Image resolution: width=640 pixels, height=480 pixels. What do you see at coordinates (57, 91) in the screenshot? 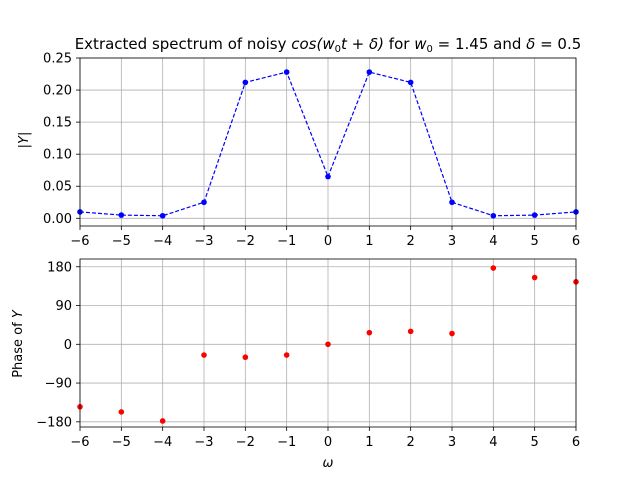
I see `y-tick-label: 0.20` at bounding box center [57, 91].